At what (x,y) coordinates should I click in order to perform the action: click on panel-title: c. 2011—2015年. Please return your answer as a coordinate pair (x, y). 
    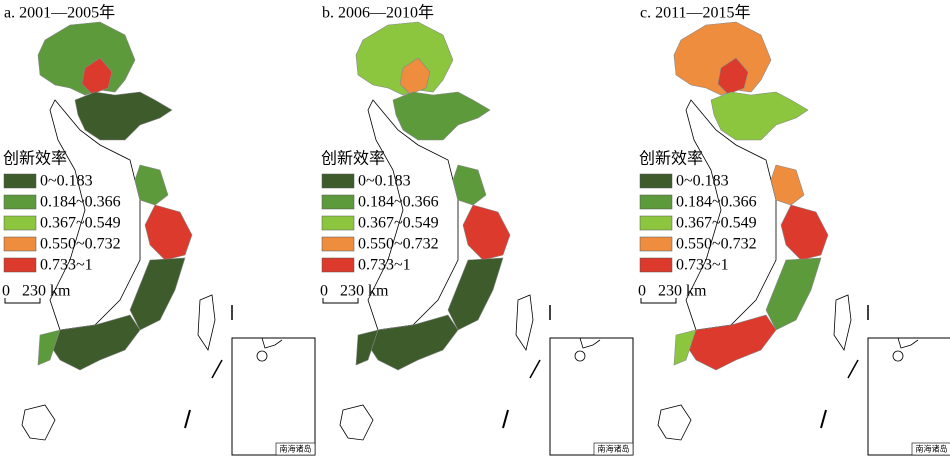
    Looking at the image, I should click on (695, 13).